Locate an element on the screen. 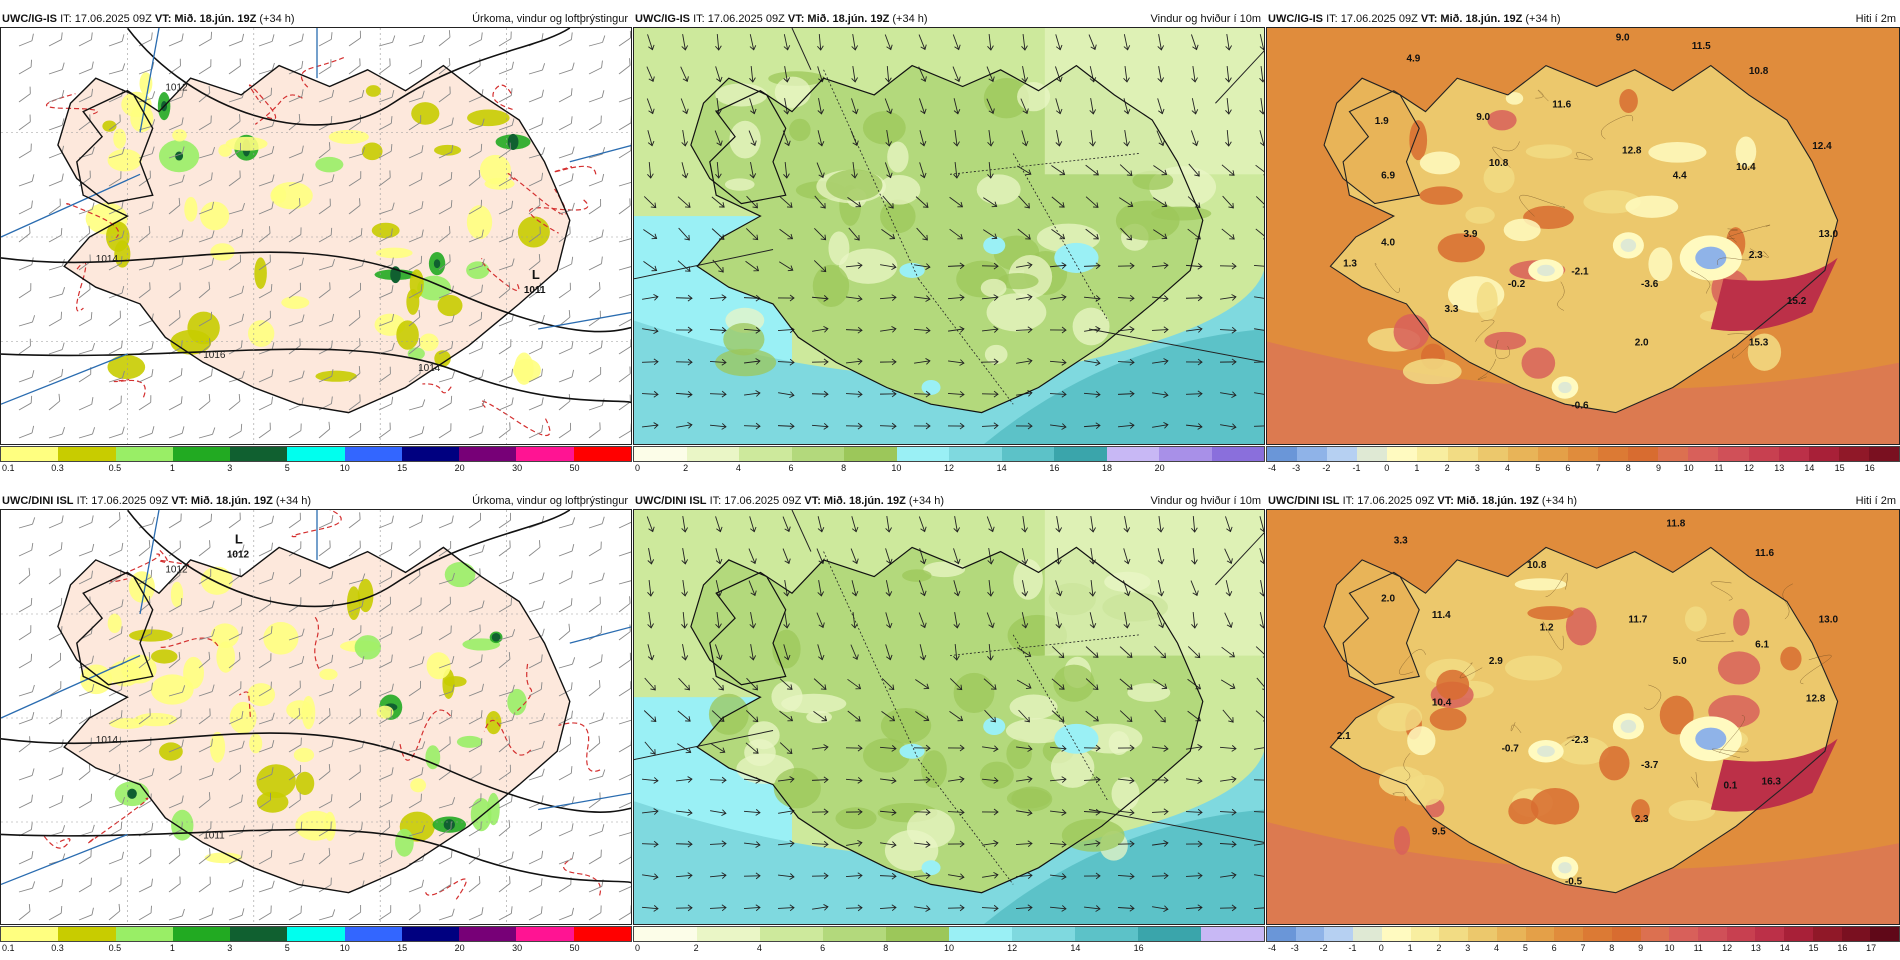 The height and width of the screenshot is (960, 1900). low-pressure-symbol: L is located at coordinates (239, 538).